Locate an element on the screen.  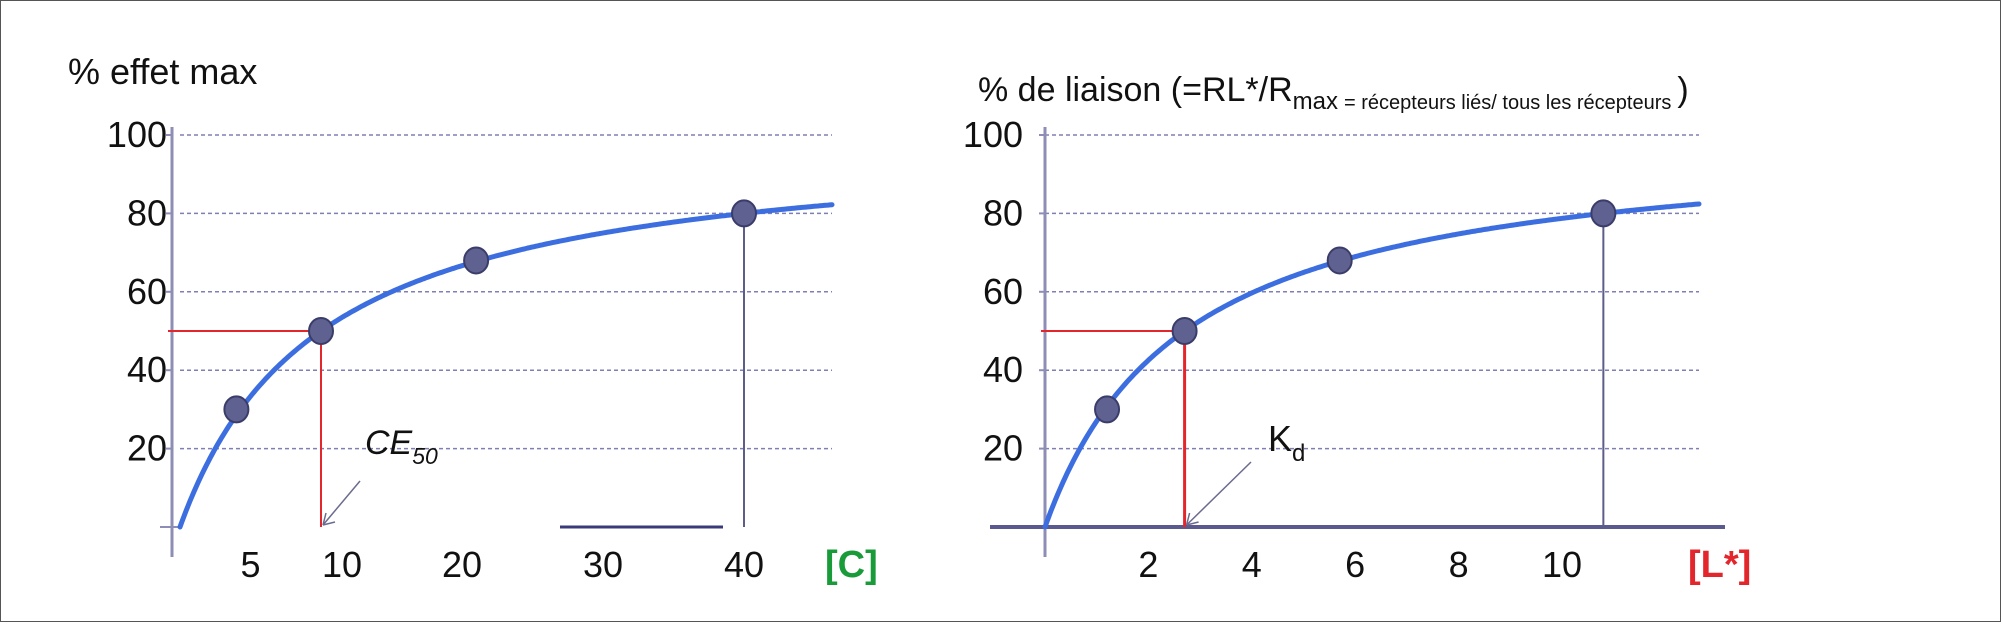
chart-title-subscript: max is located at coordinates (1315, 101).